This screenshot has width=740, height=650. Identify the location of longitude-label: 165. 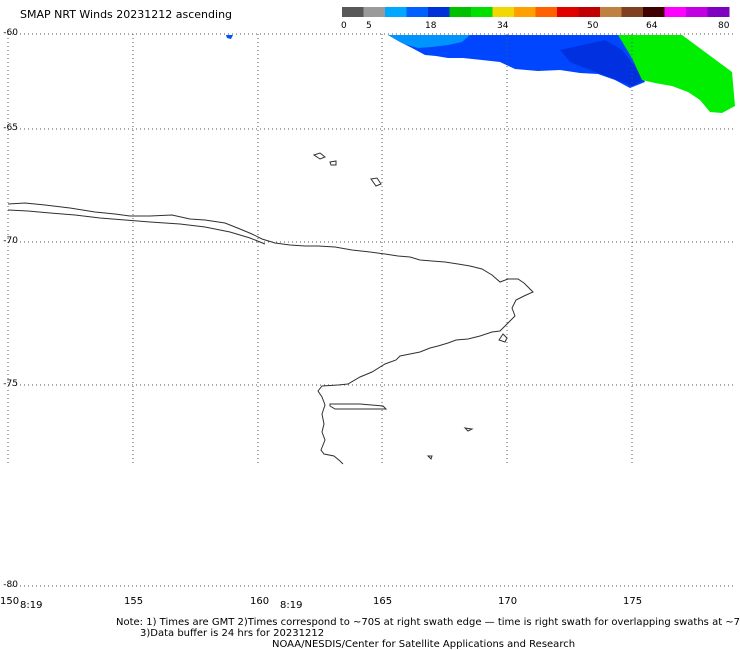
(383, 601).